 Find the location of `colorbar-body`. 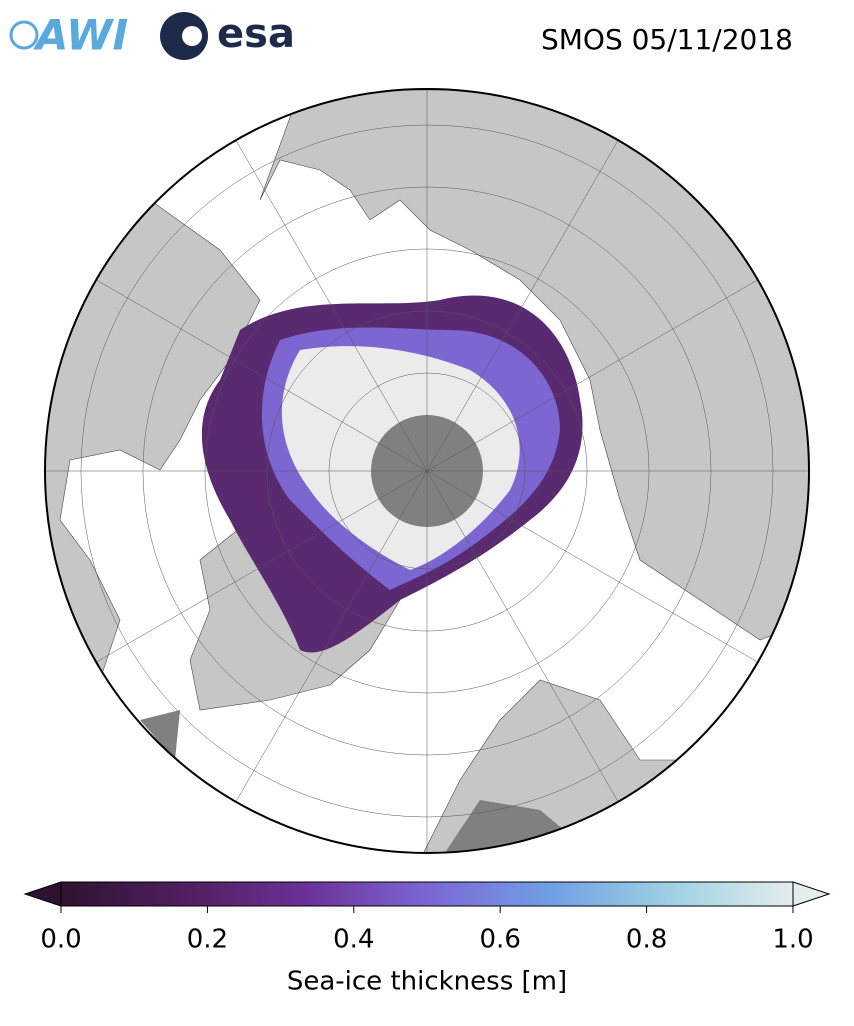

colorbar-body is located at coordinates (427, 894).